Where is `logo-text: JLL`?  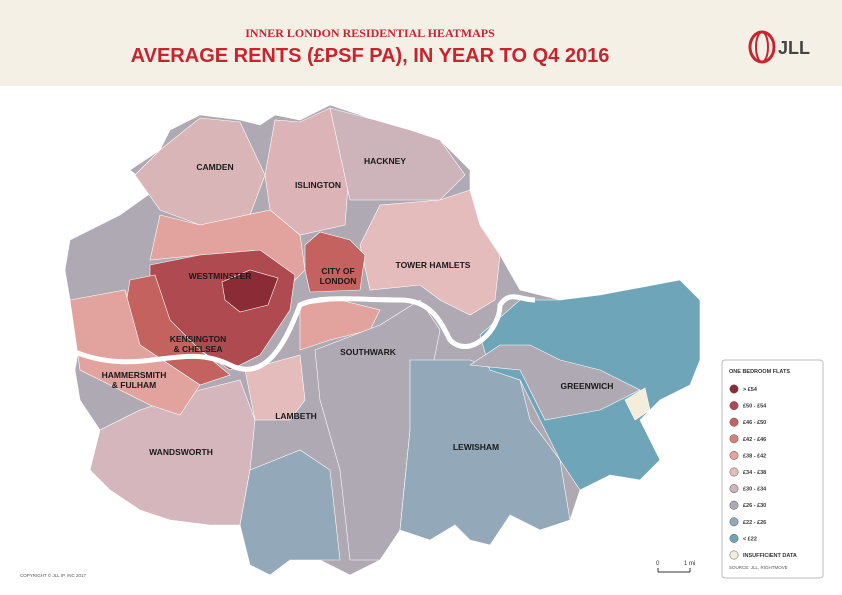
logo-text: JLL is located at coordinates (794, 48).